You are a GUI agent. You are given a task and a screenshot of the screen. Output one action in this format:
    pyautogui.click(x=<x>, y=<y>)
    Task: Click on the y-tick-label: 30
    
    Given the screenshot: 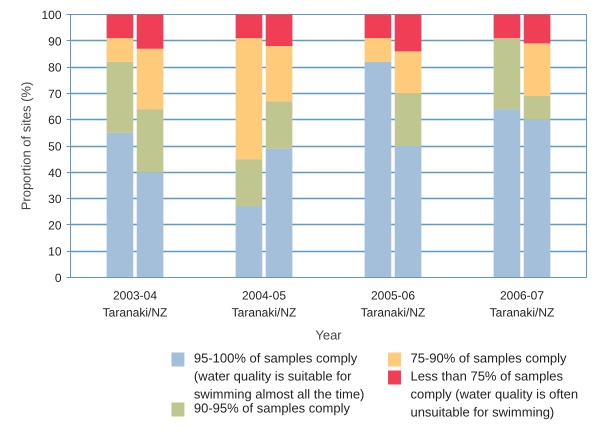 What is the action you would take?
    pyautogui.click(x=55, y=199)
    